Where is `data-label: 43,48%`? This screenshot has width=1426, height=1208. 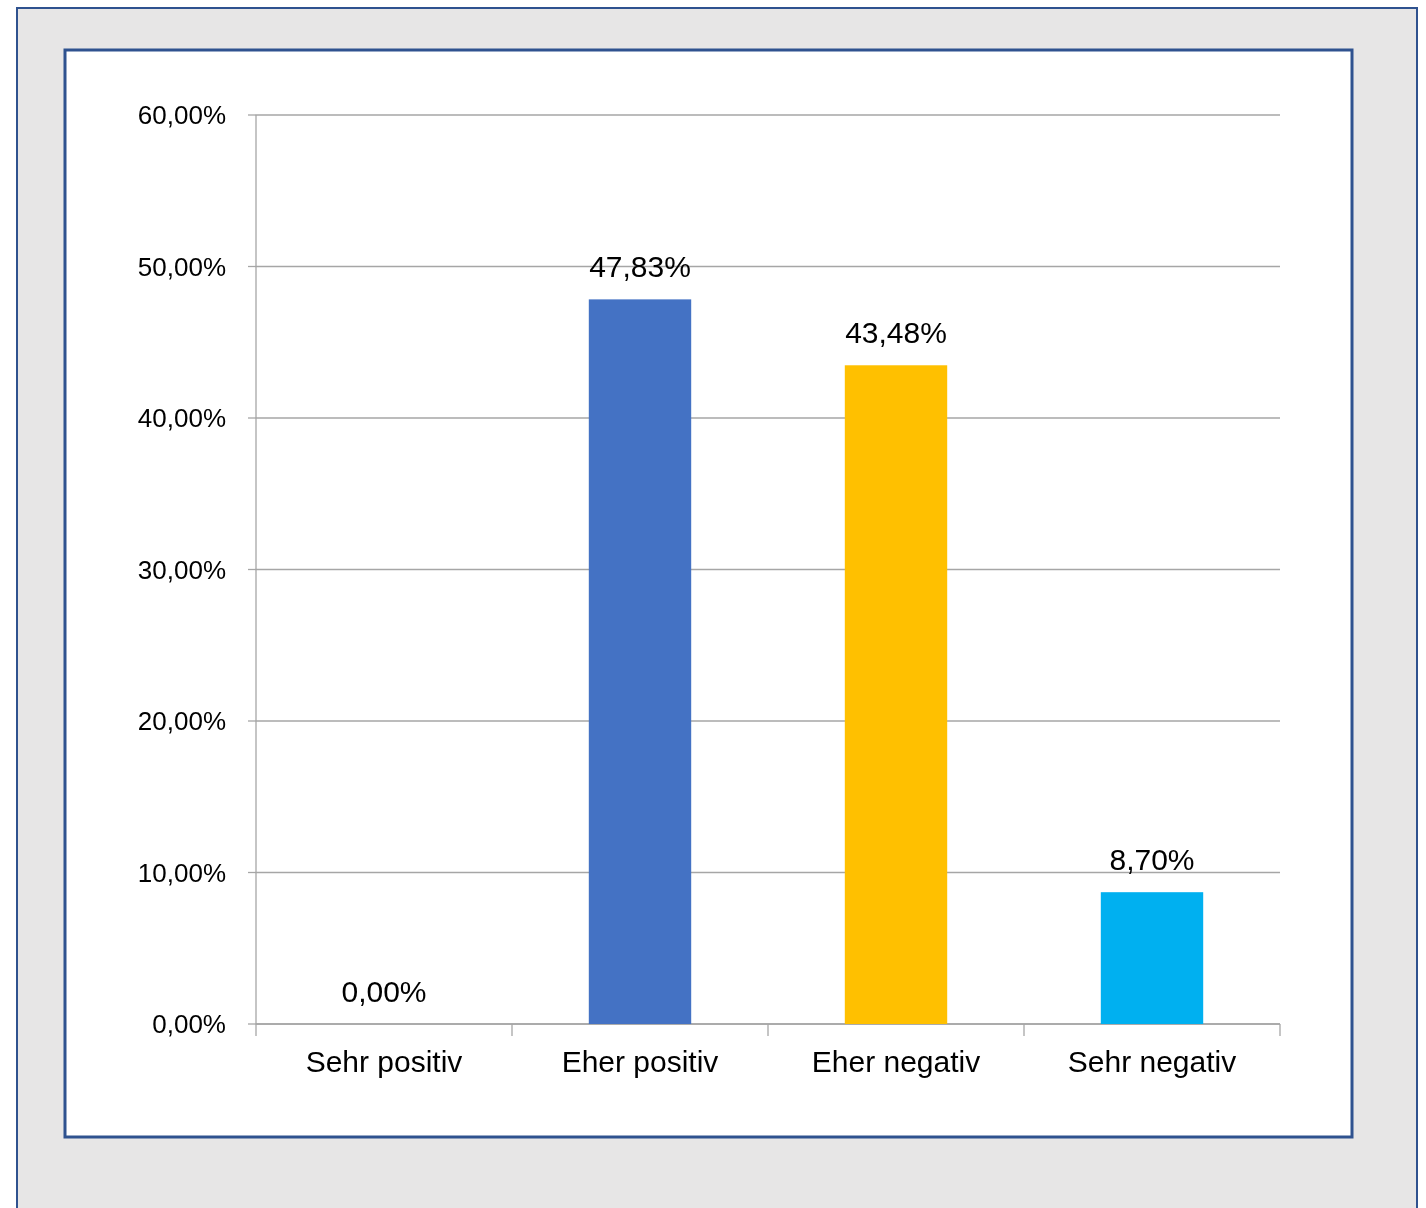
data-label: 43,48% is located at coordinates (896, 333).